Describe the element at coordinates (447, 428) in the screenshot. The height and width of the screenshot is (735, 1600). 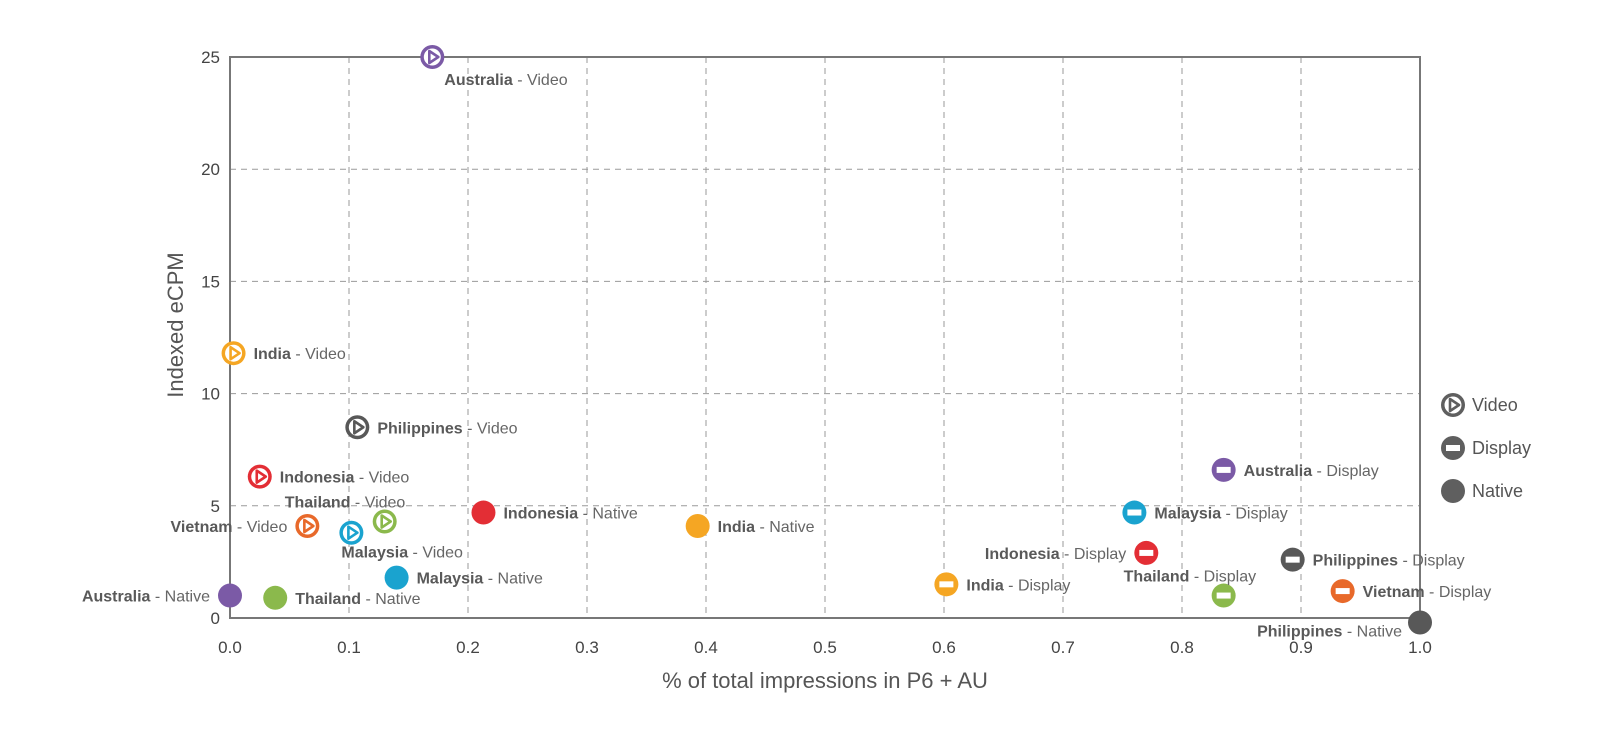
I see `point-label: Philippines - Video` at that location.